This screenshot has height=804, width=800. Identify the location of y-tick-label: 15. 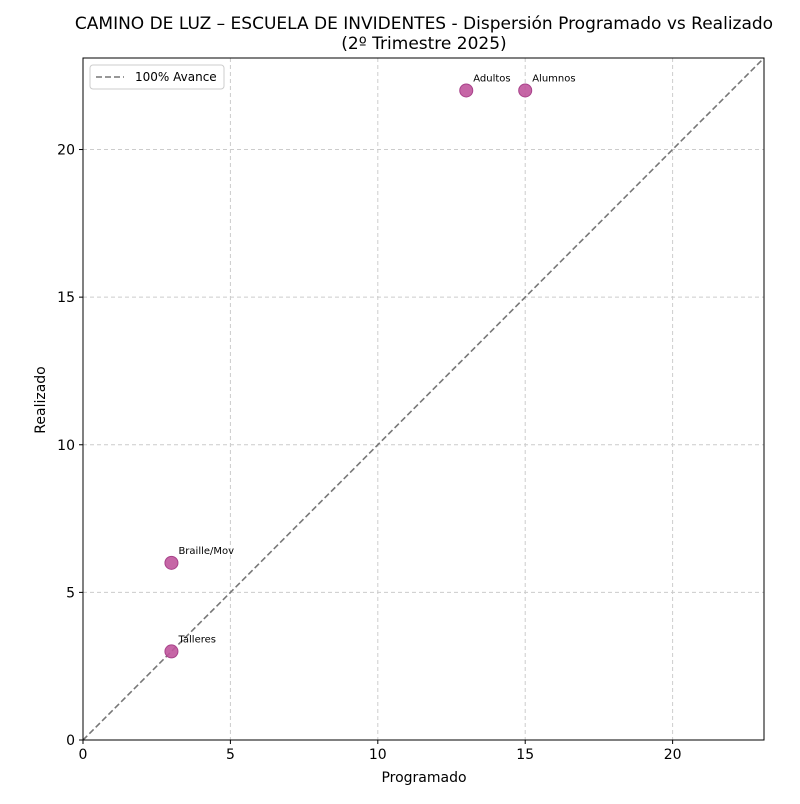
(66, 298).